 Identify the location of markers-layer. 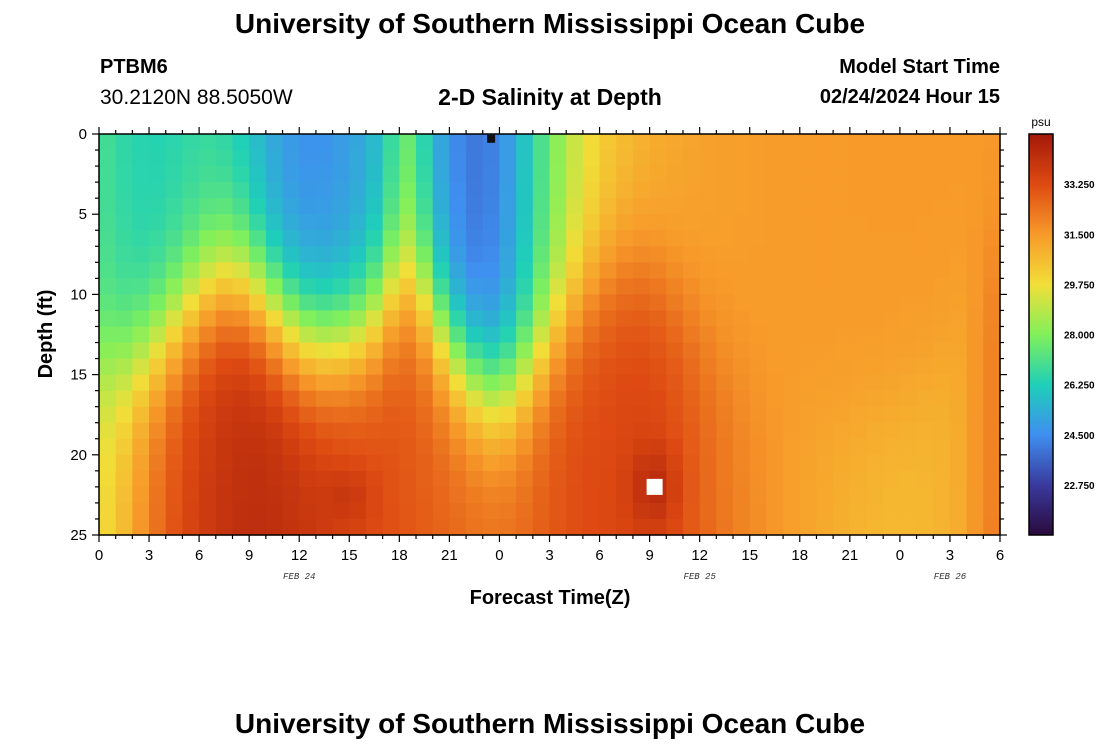
(575, 314).